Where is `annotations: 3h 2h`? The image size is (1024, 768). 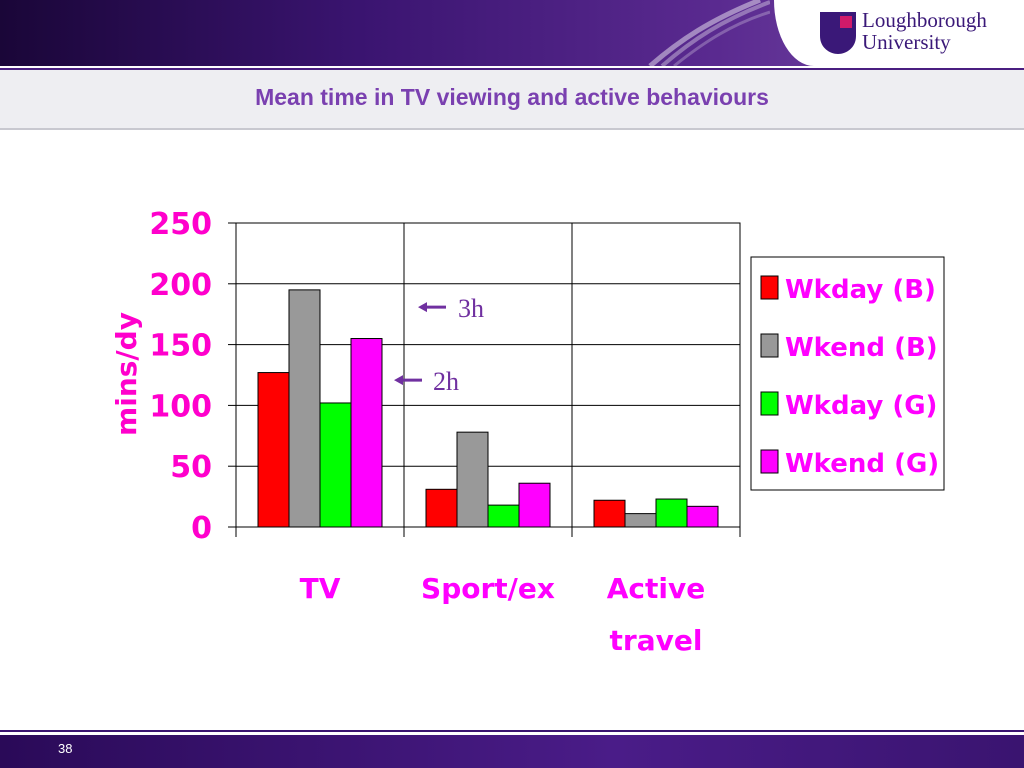 annotations: 3h 2h is located at coordinates (439, 345).